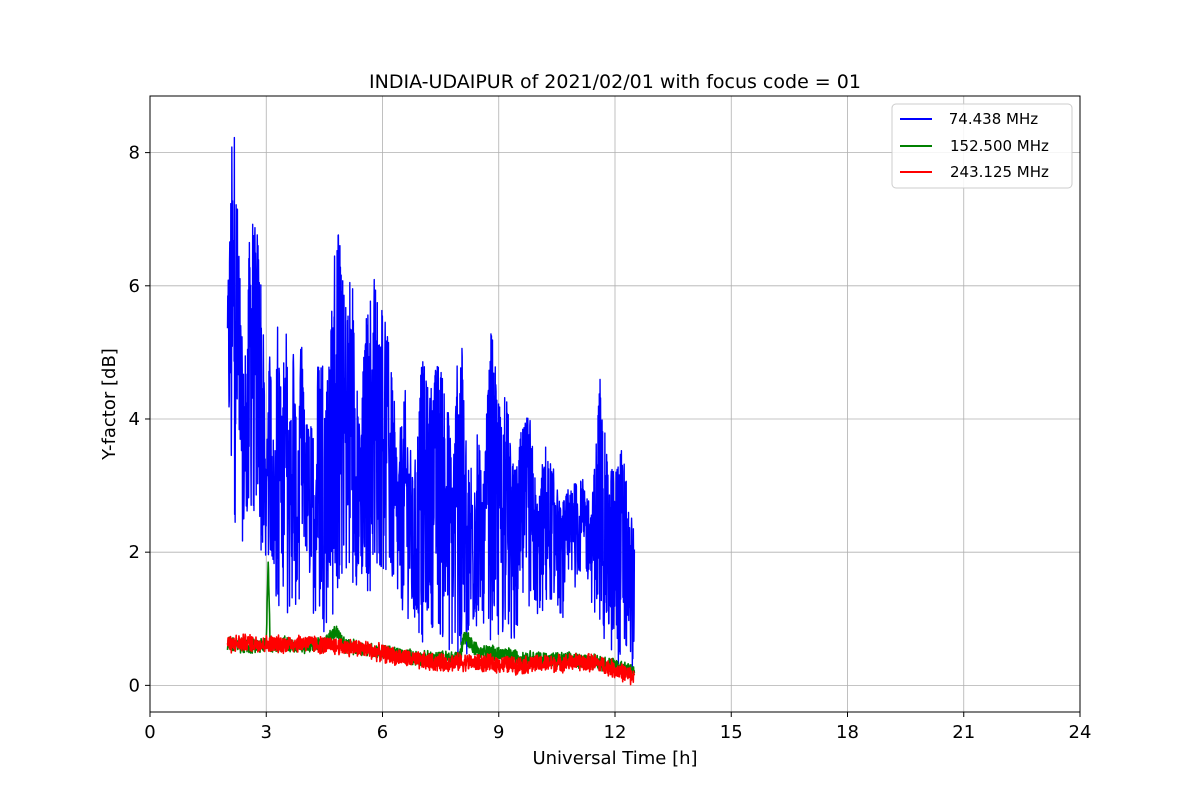  I want to click on legend: 74.438 MHz 152.500 MHz 243.125 MHz, so click(982, 146).